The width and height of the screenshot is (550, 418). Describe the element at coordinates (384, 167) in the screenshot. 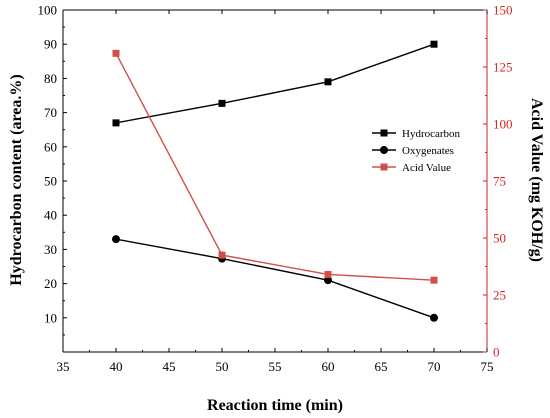

I see `legend-marker-acid-value` at that location.